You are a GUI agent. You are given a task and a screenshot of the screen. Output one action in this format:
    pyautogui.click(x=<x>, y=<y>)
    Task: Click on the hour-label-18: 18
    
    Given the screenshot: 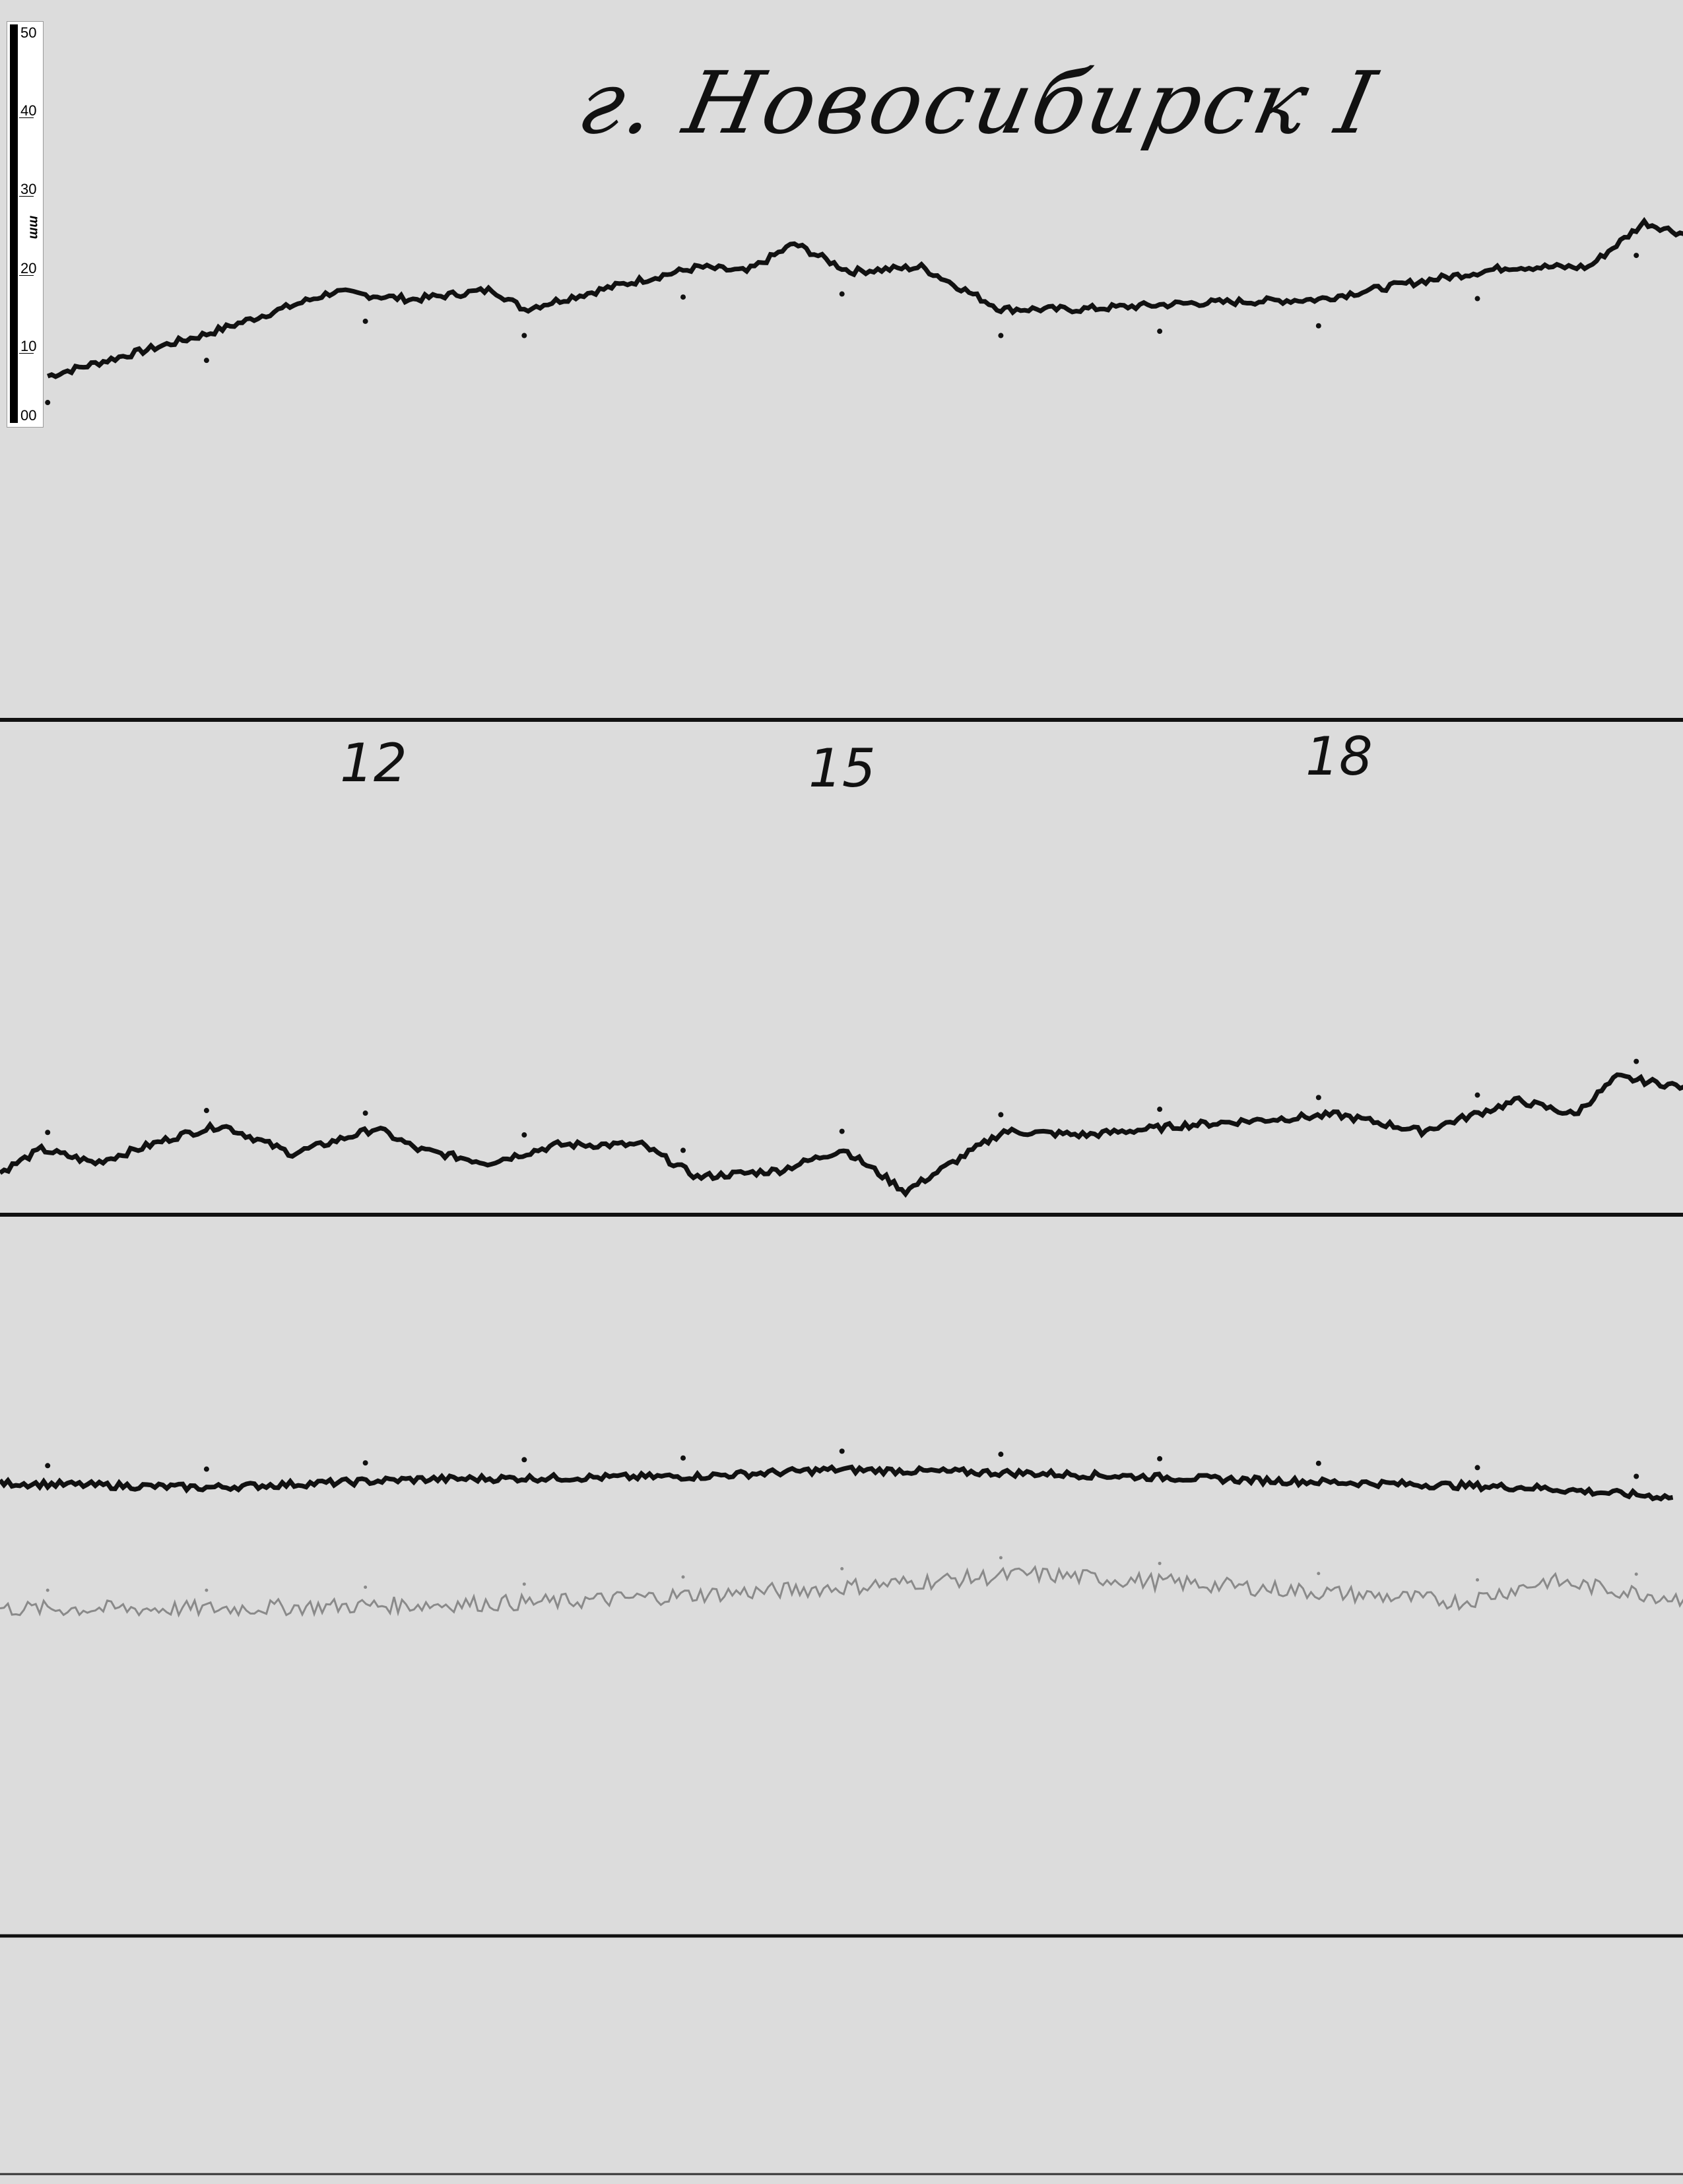 What is the action you would take?
    pyautogui.click(x=1339, y=756)
    